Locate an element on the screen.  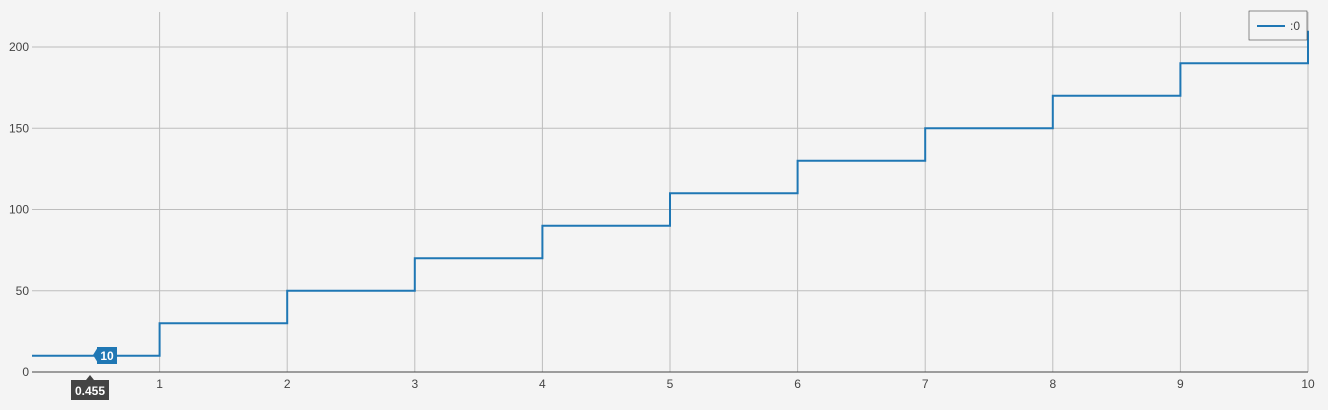
y-tick-label: 150 is located at coordinates (19, 128).